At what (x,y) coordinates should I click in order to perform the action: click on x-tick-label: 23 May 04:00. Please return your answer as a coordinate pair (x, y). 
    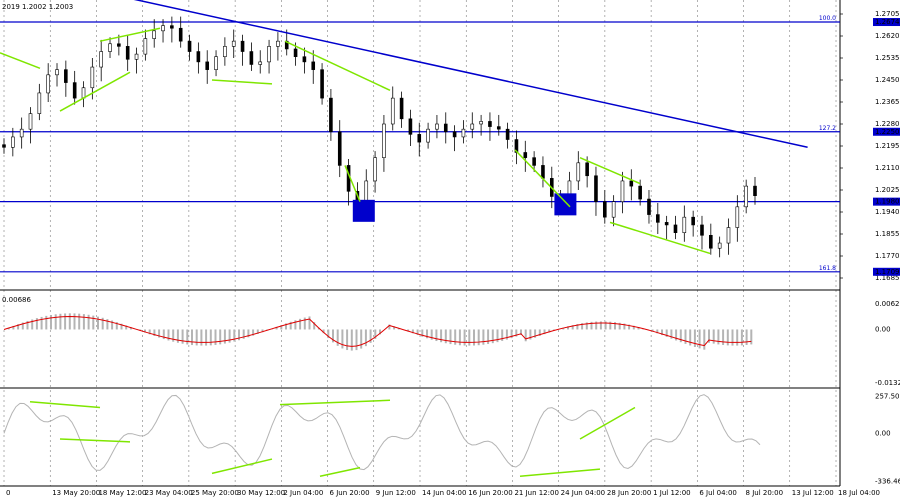
    Looking at the image, I should click on (169, 493).